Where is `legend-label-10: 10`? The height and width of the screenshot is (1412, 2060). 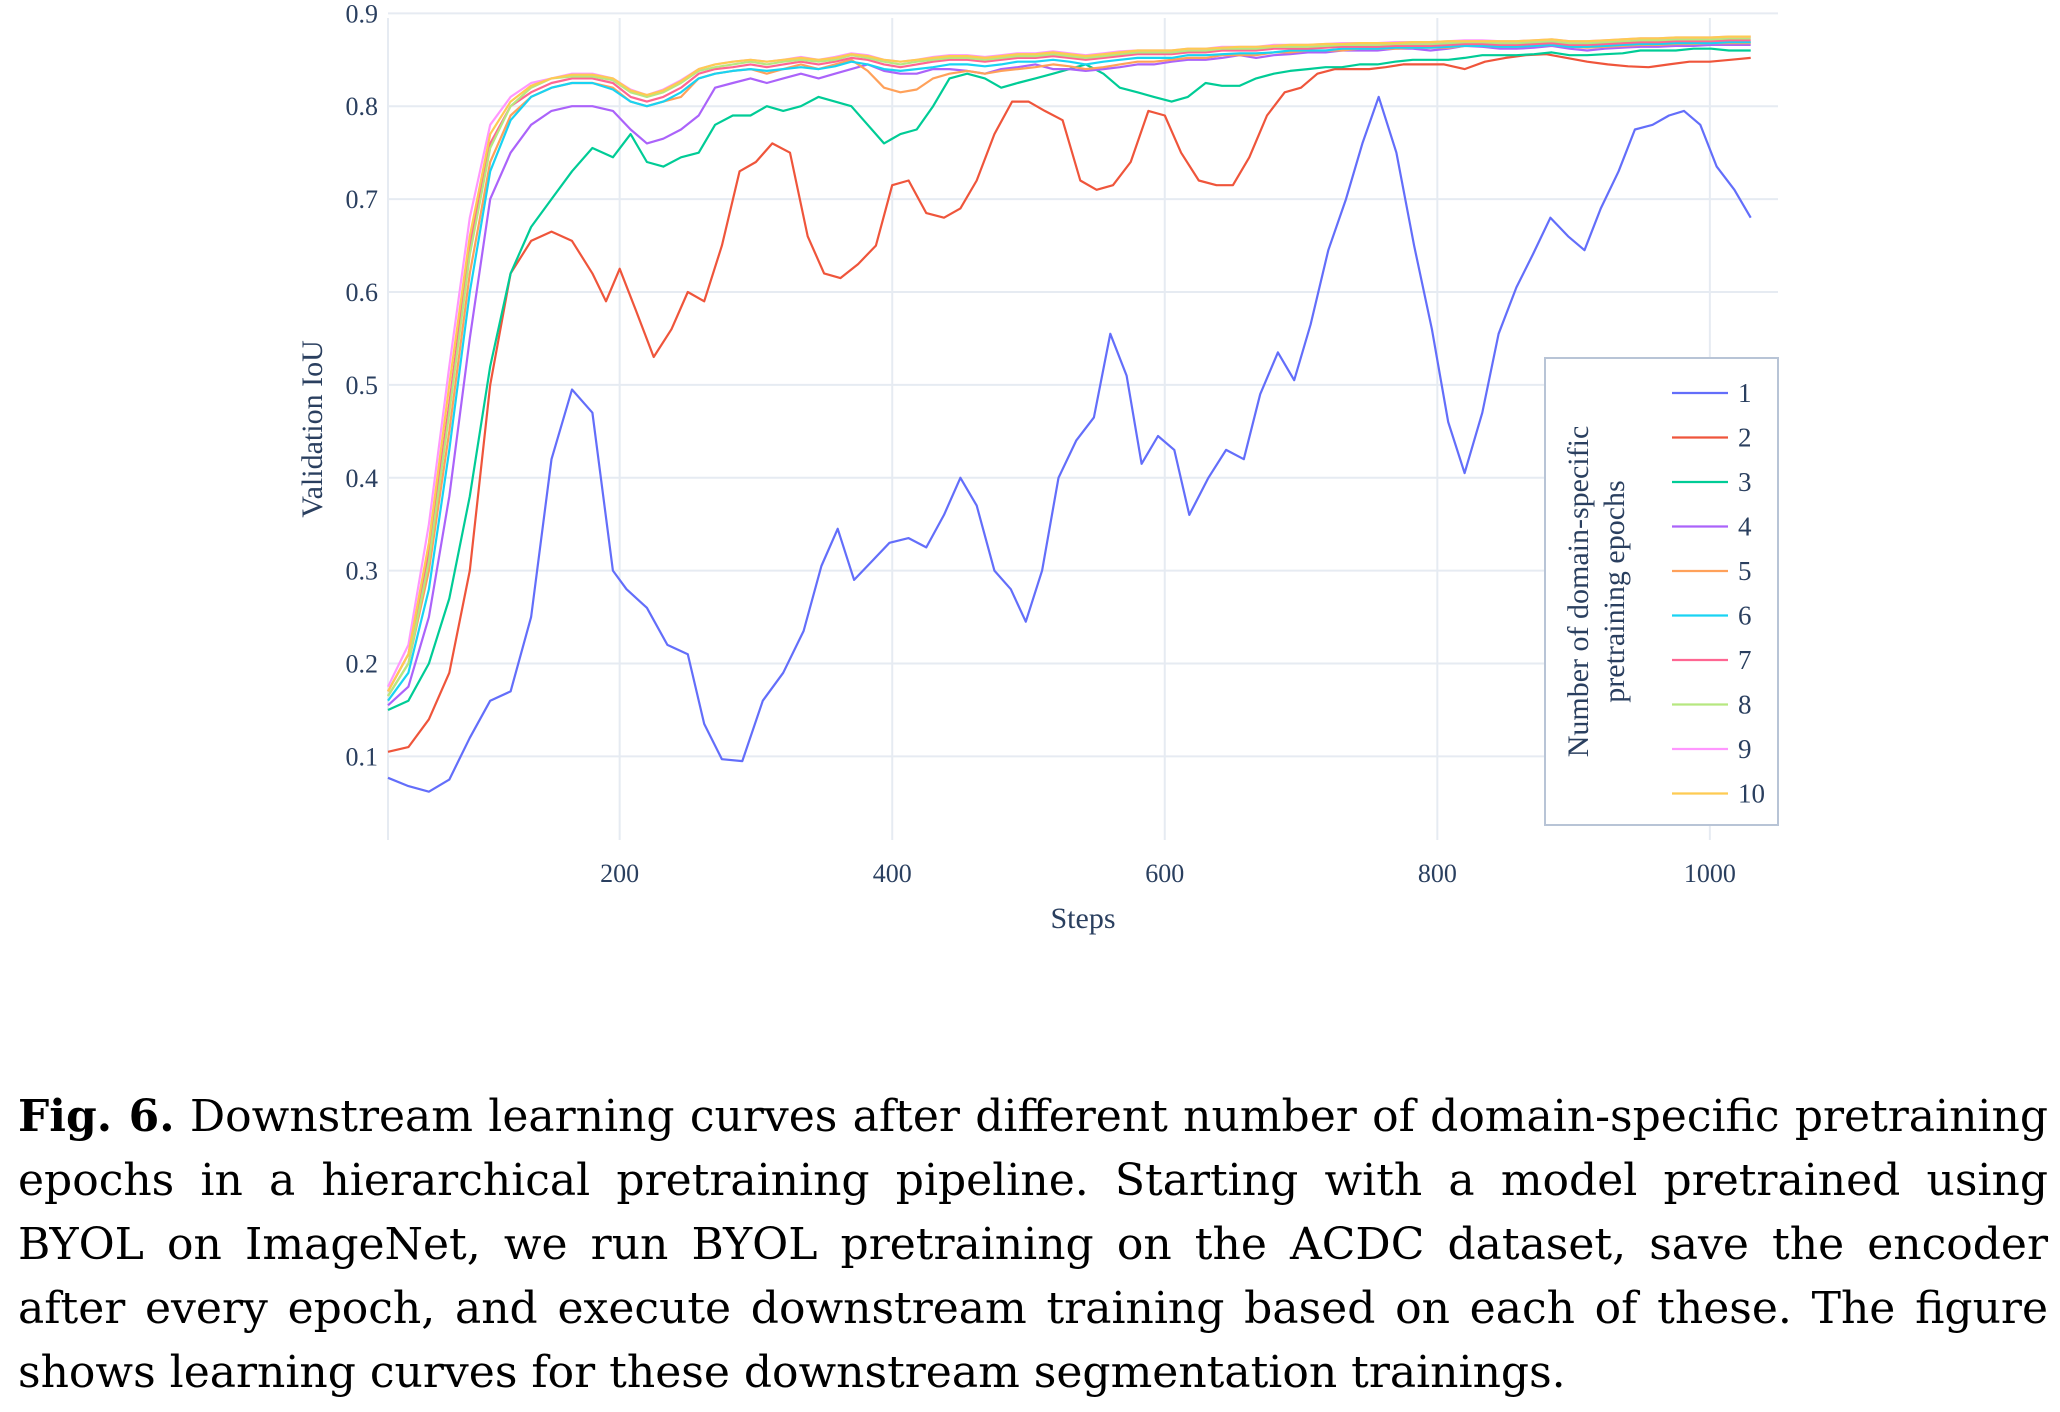
legend-label-10: 10 is located at coordinates (1751, 794).